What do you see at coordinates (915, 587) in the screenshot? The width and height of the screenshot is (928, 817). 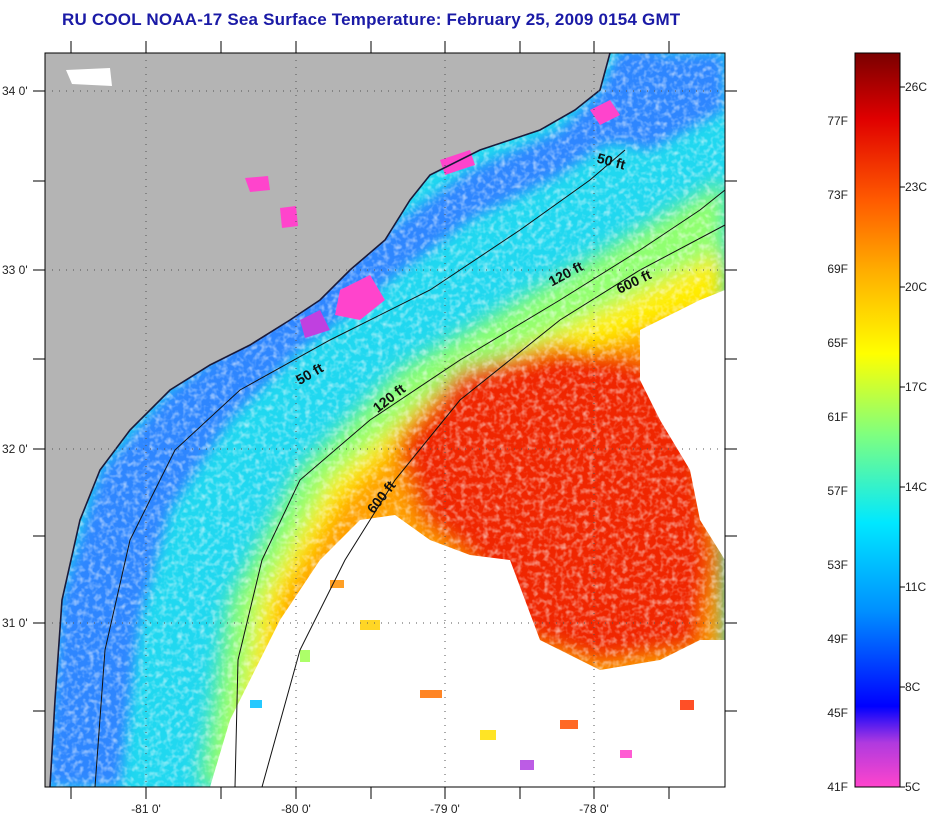 I see `celsius-label: 11C` at bounding box center [915, 587].